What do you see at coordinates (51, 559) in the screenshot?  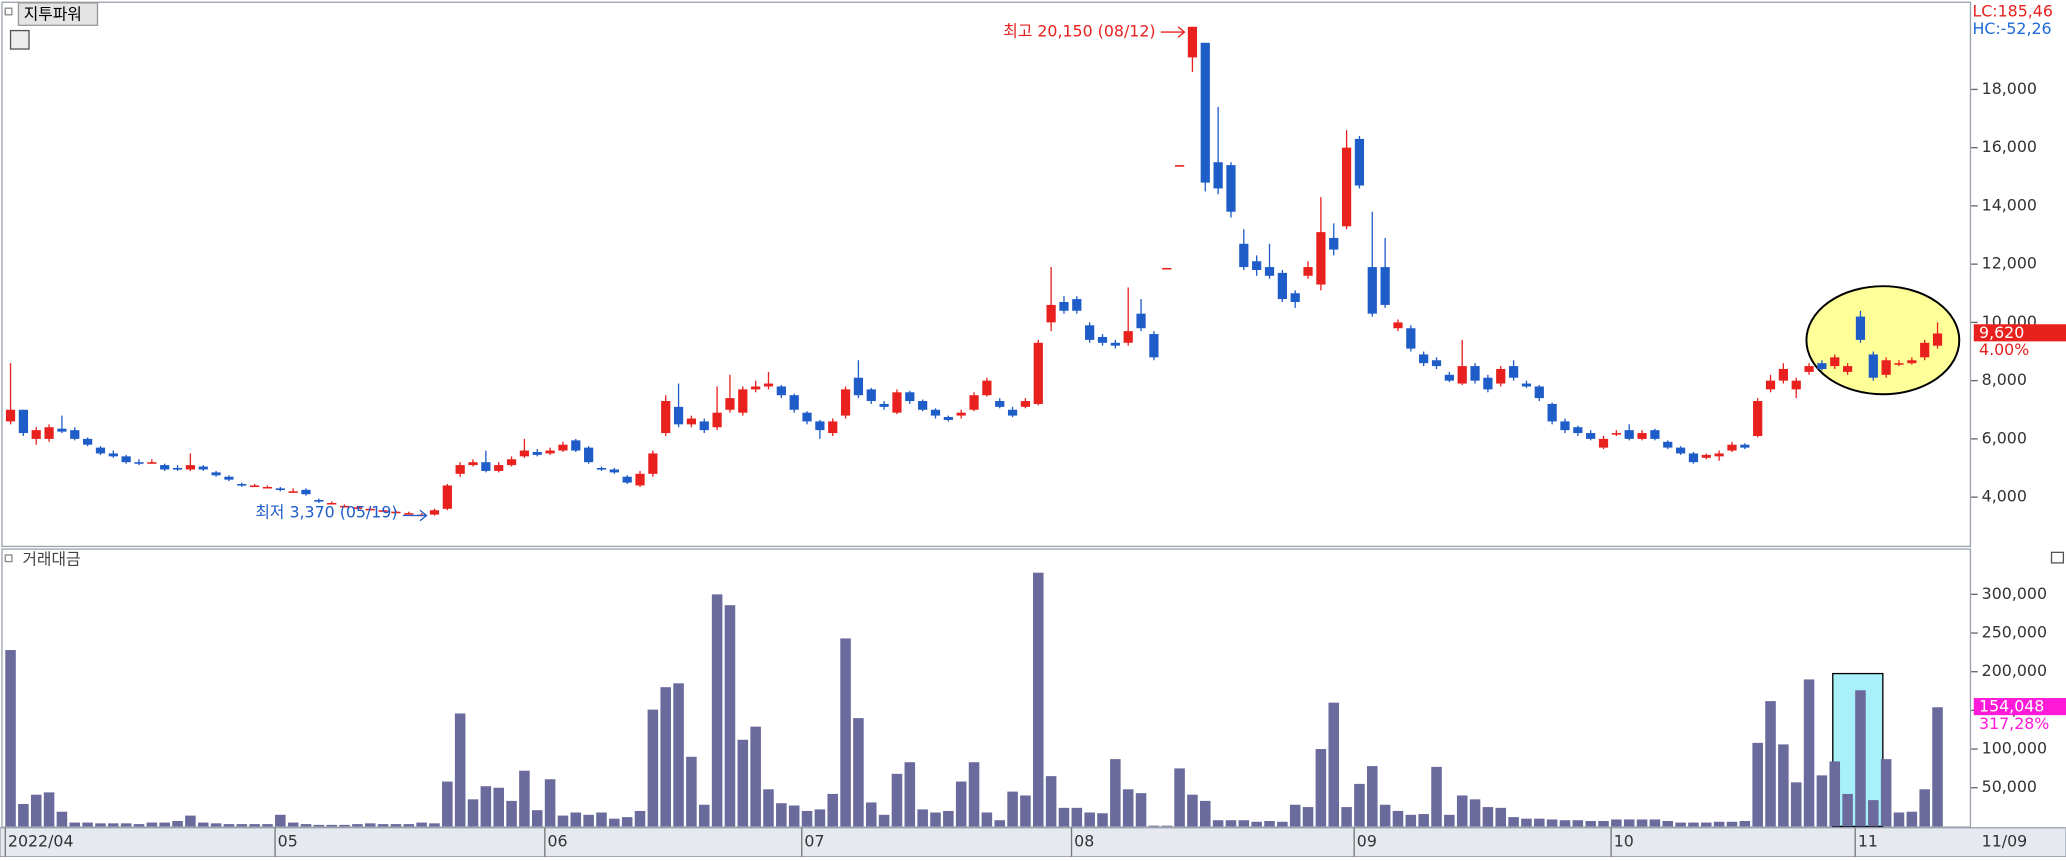 I see `volume-title: 거래대금` at bounding box center [51, 559].